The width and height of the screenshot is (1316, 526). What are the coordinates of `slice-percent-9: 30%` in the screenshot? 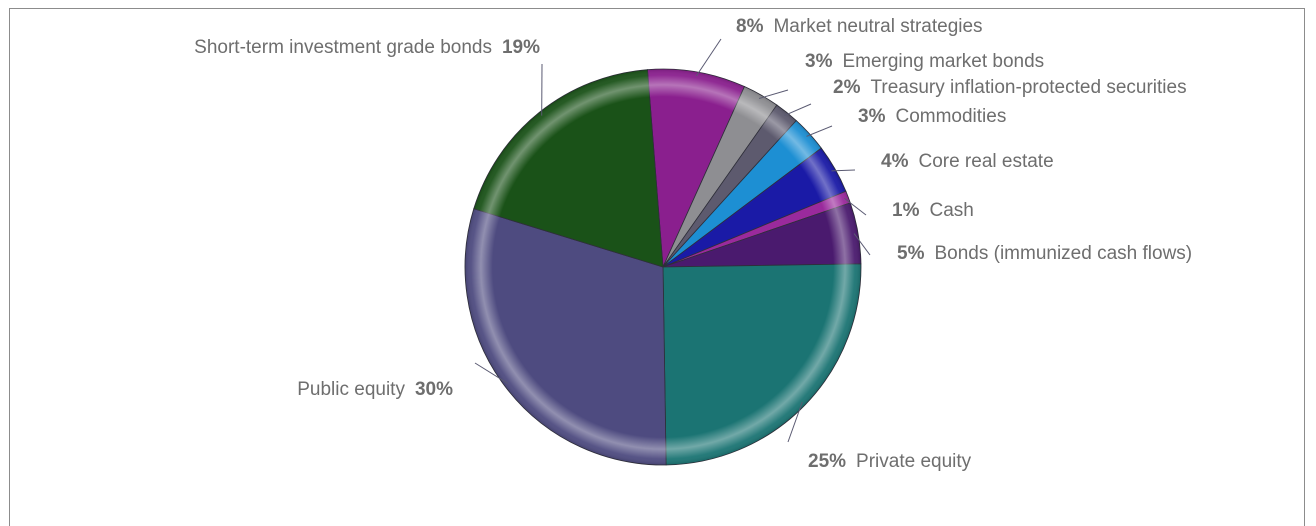 It's located at (434, 389).